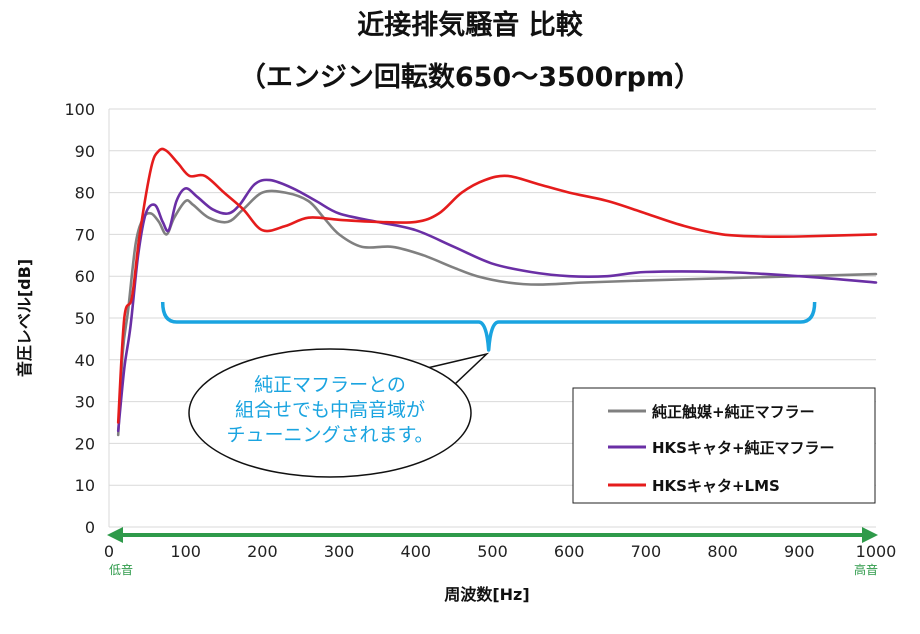 Image resolution: width=920 pixels, height=634 pixels. I want to click on y-tick-label: 0, so click(90, 527).